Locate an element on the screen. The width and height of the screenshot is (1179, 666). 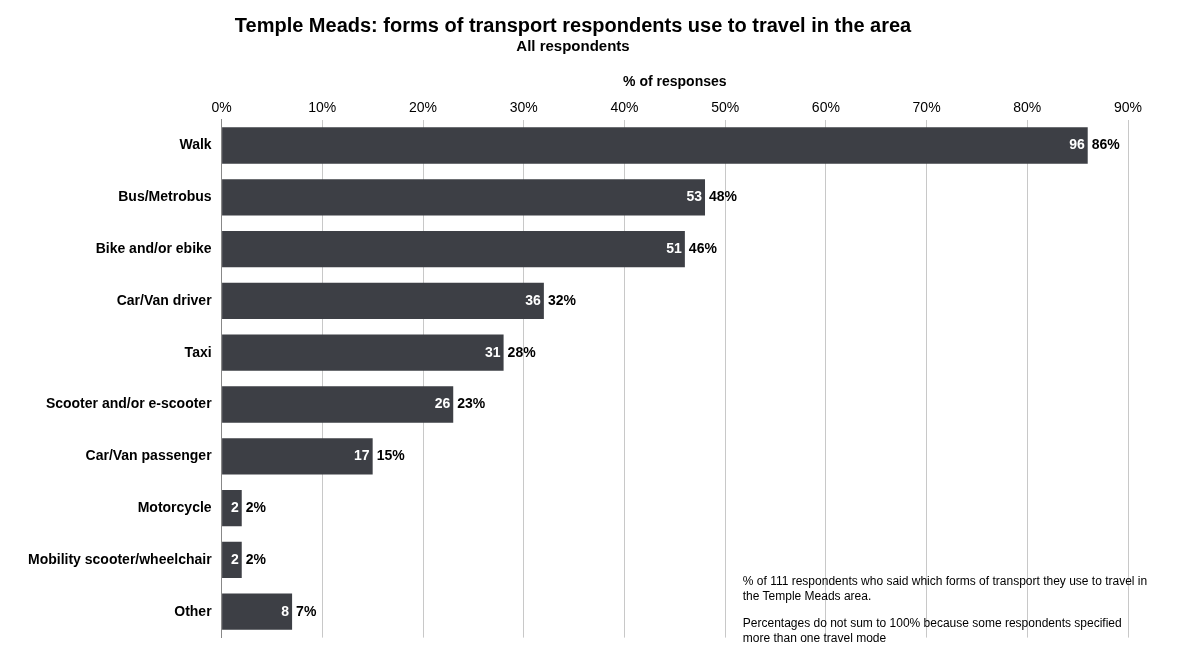
y-tick-label: Other is located at coordinates (193, 610).